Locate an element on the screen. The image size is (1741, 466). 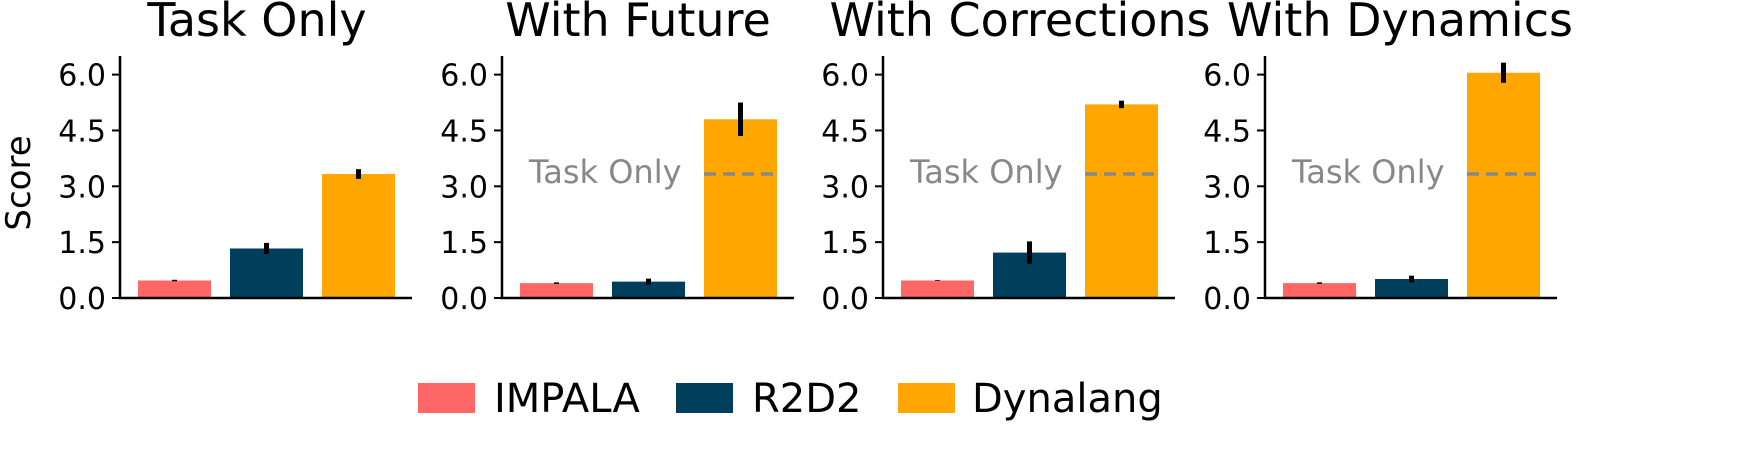
legend-swatch-impala is located at coordinates (446, 398).